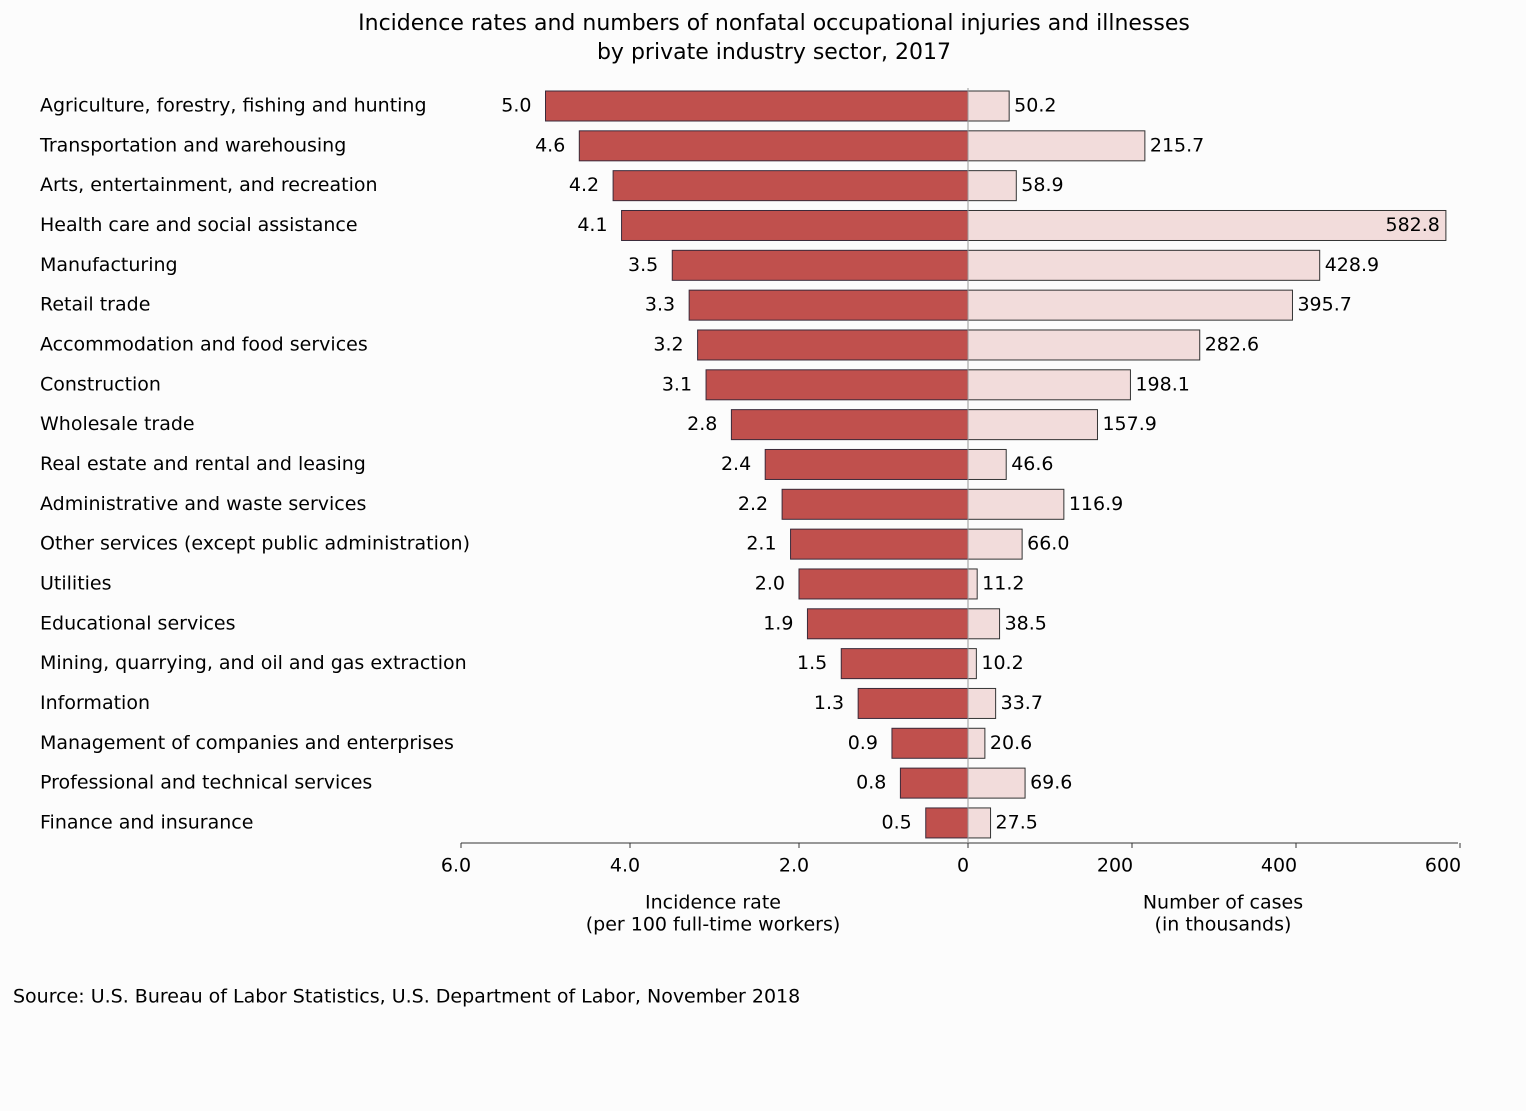 This screenshot has width=1526, height=1111. What do you see at coordinates (702, 424) in the screenshot?
I see `value-label: 2.8` at bounding box center [702, 424].